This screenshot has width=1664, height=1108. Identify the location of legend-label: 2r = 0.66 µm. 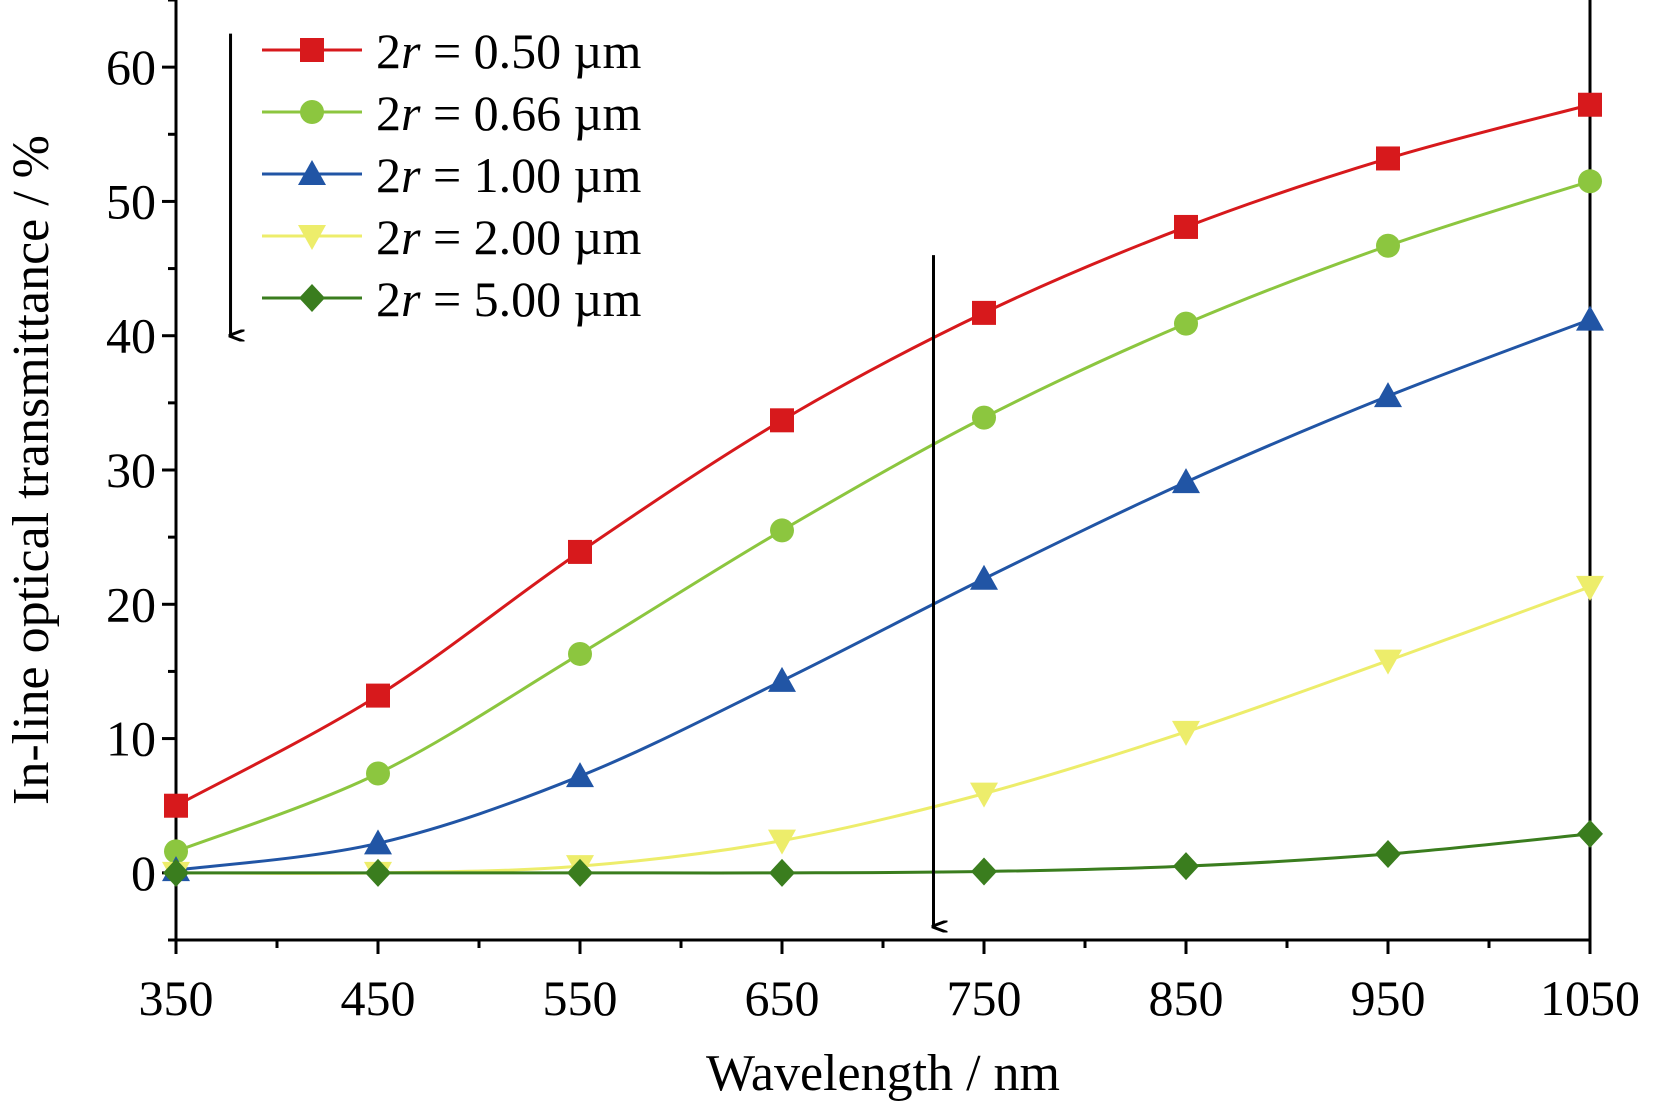
(508, 113).